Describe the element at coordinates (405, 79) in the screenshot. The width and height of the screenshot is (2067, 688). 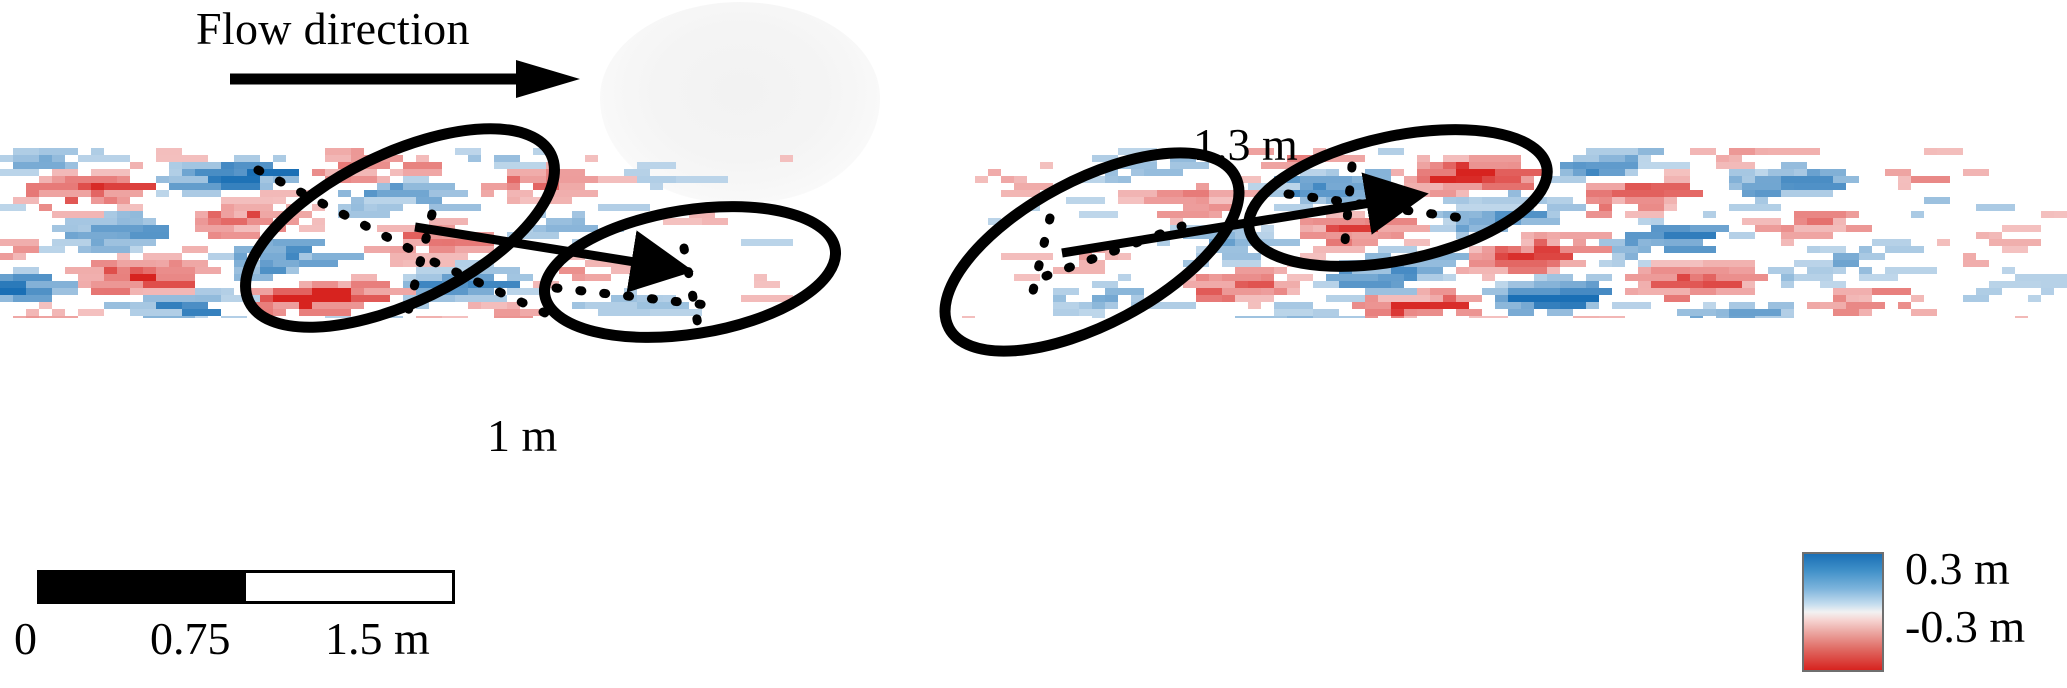
I see `flow-direction-arrow` at that location.